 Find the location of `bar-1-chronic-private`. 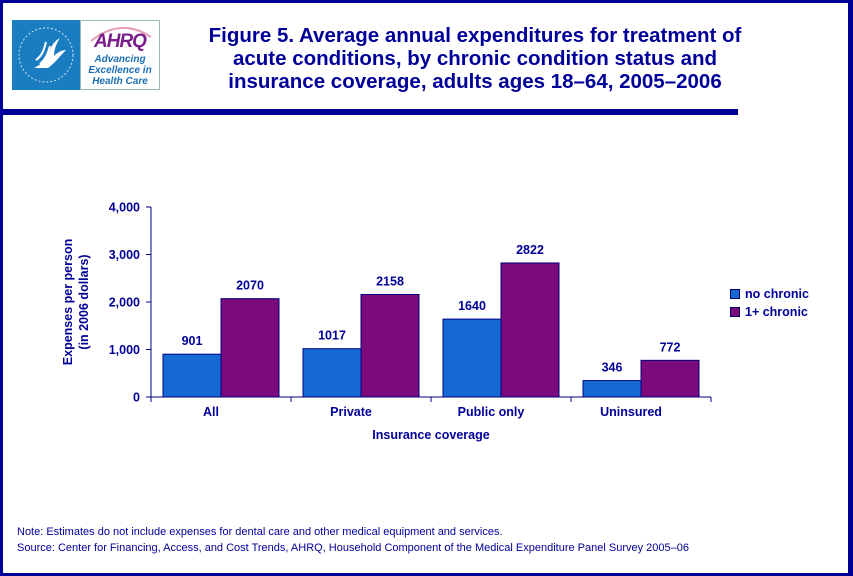

bar-1-chronic-private is located at coordinates (390, 345).